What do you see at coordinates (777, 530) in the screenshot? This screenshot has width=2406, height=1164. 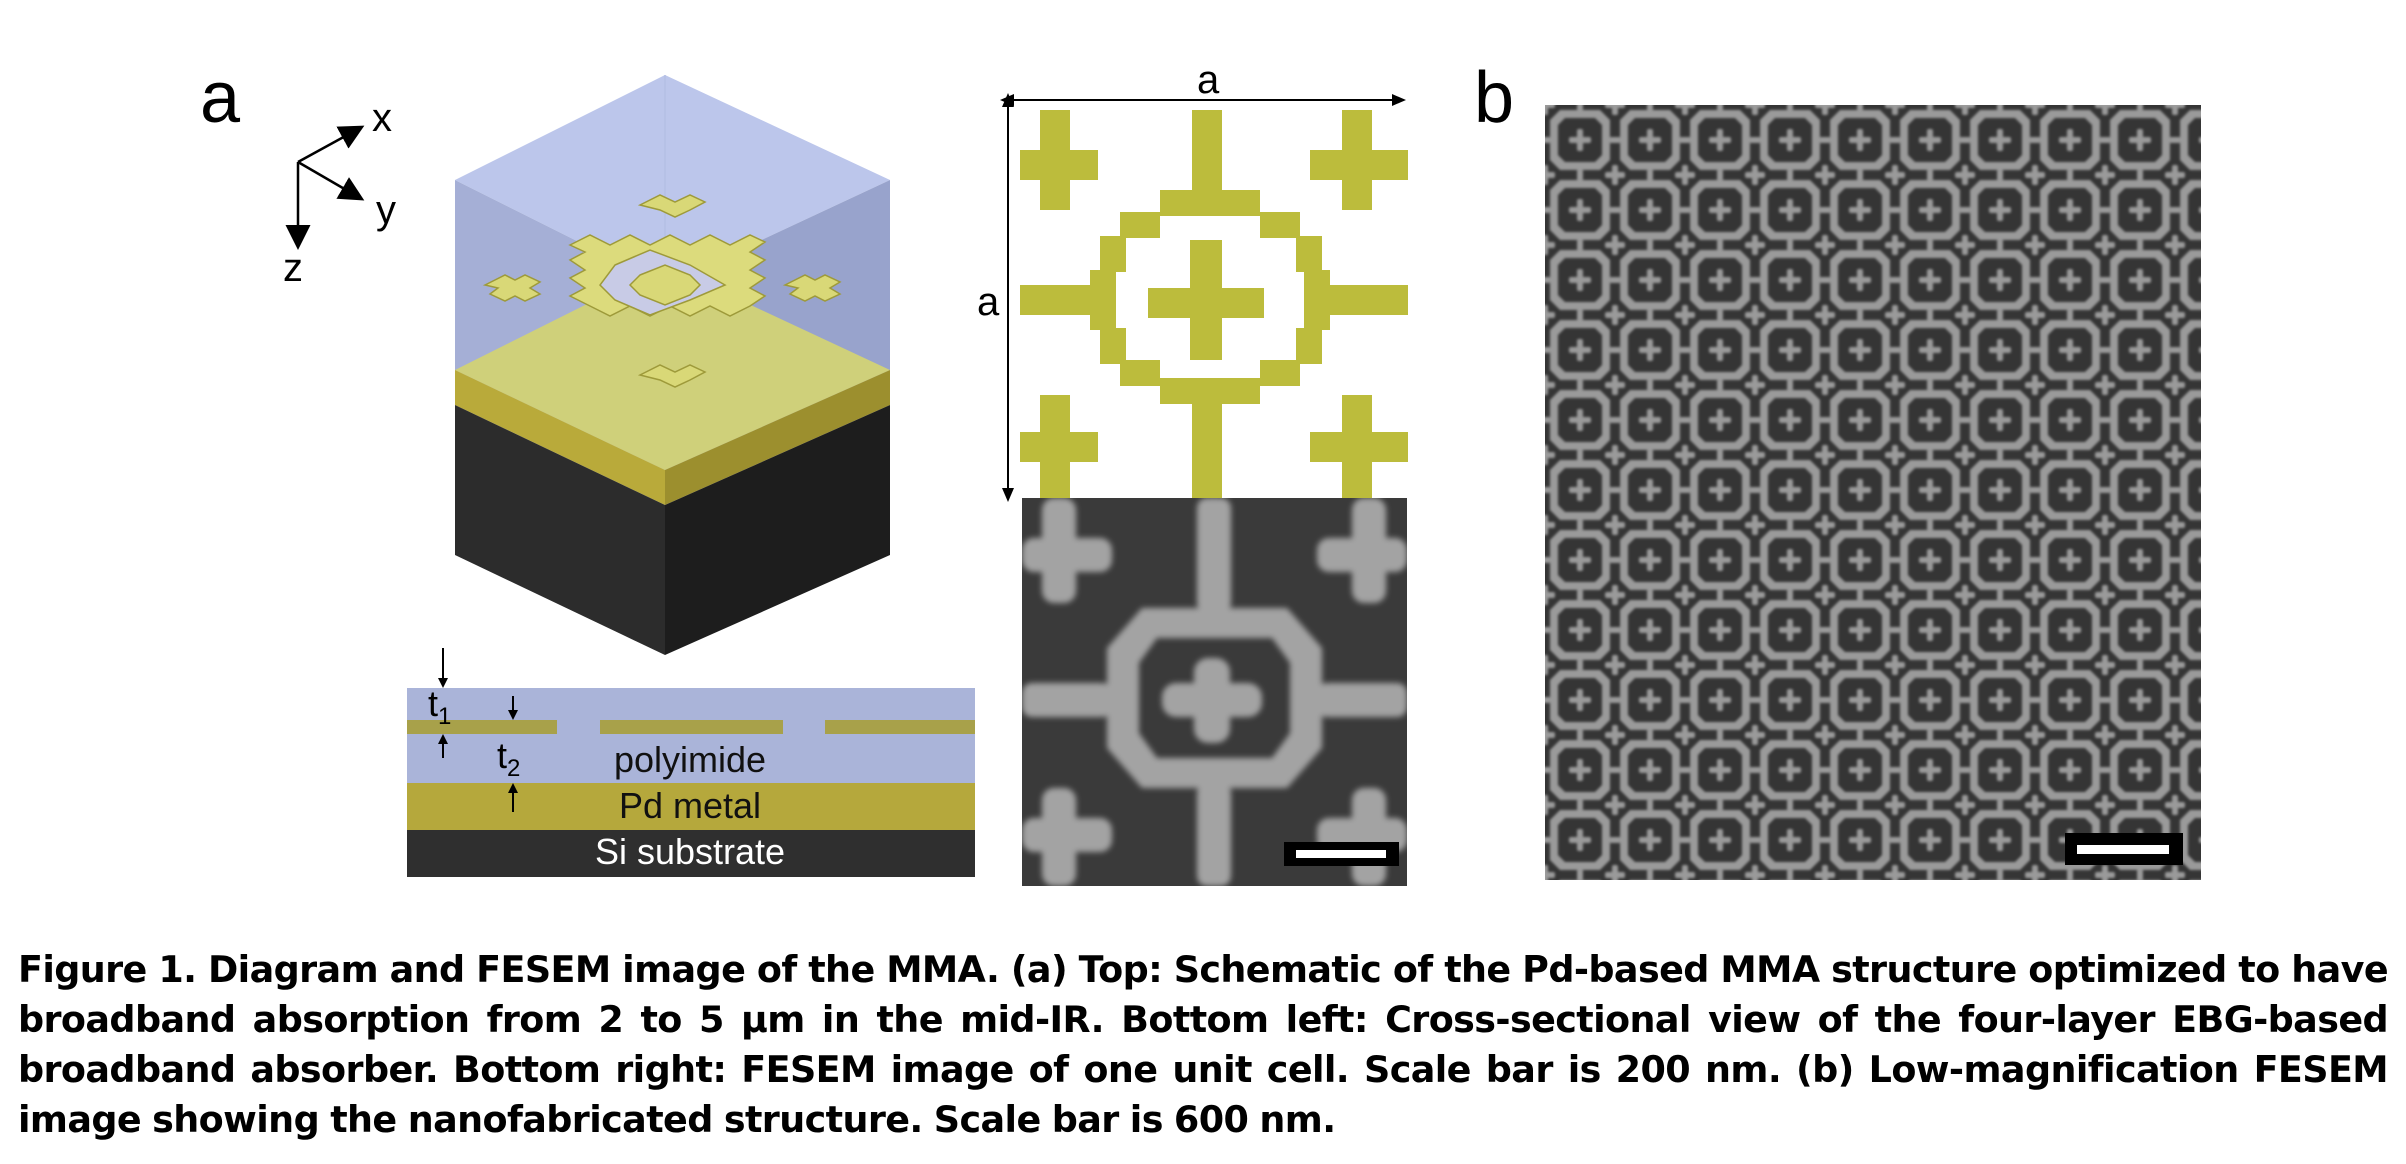 I see `substrate-right-face` at bounding box center [777, 530].